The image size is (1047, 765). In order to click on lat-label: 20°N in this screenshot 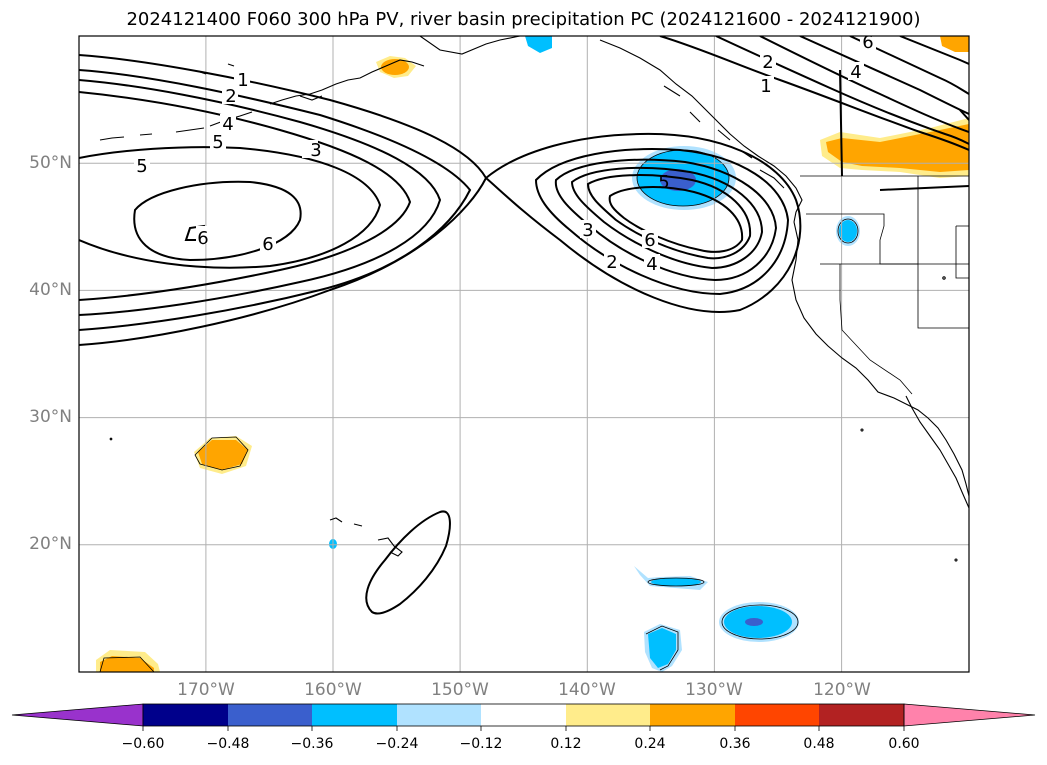, I will do `click(50, 544)`.